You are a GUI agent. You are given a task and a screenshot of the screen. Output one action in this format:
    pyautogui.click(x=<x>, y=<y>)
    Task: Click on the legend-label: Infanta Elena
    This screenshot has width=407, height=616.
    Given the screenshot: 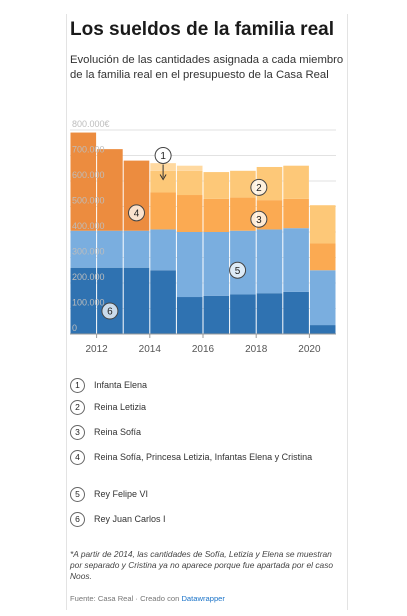 What is the action you would take?
    pyautogui.click(x=121, y=385)
    